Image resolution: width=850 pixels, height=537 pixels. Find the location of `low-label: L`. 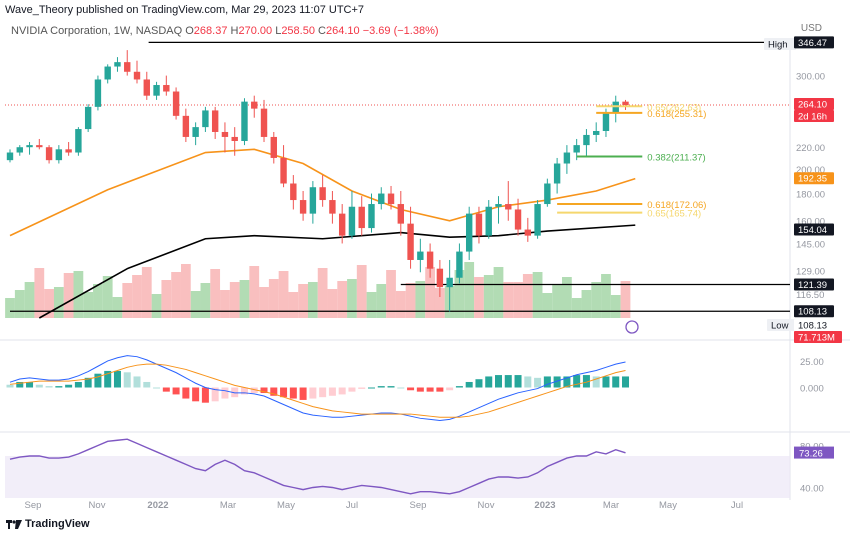

low-label: L is located at coordinates (278, 31).